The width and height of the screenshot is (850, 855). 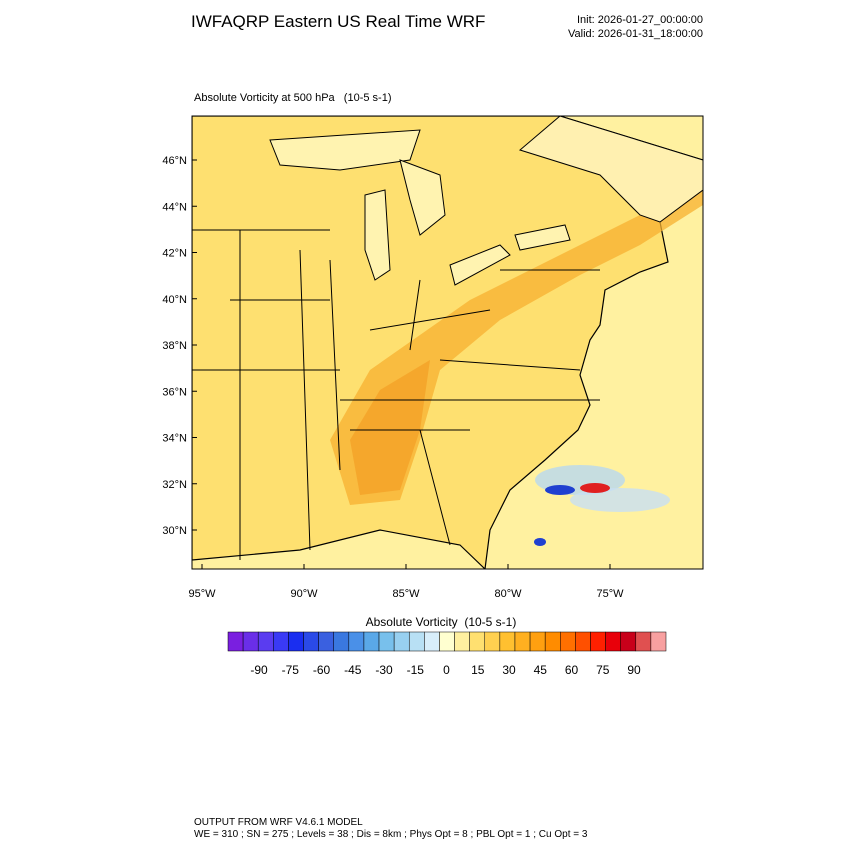 I want to click on footer-line: OUTPUT FROM WRF V4.6.1 MODEL, so click(x=278, y=822).